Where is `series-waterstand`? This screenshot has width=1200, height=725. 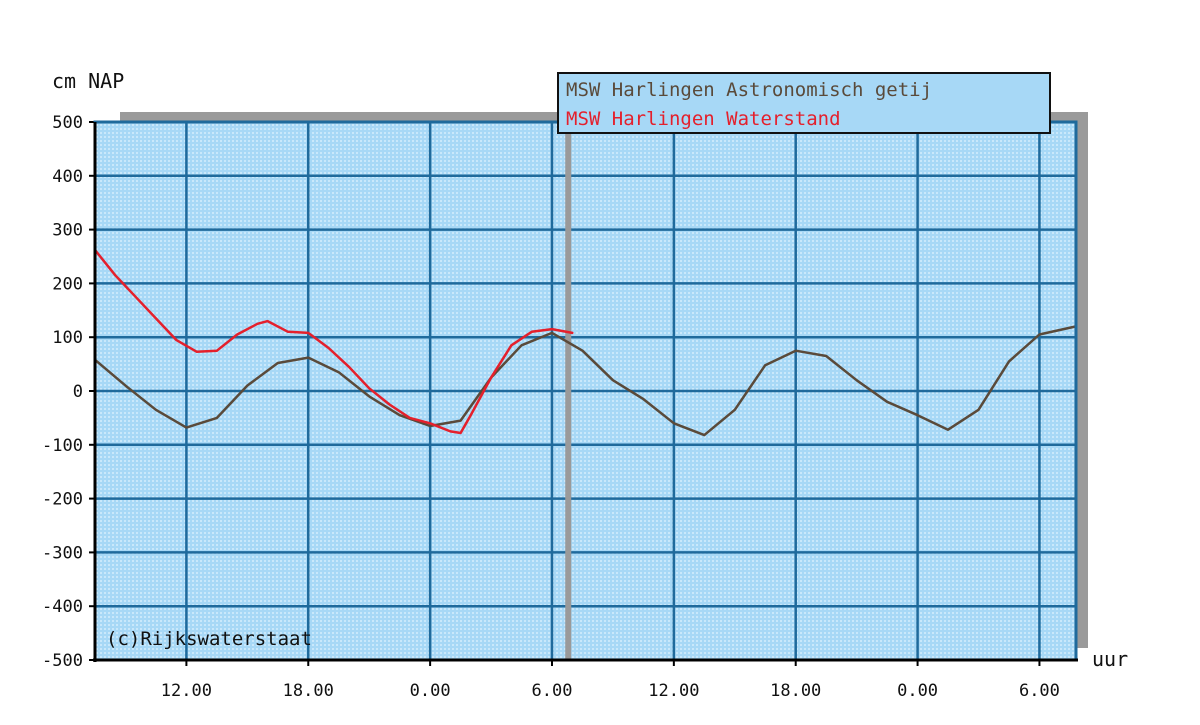
series-waterstand is located at coordinates (333, 341).